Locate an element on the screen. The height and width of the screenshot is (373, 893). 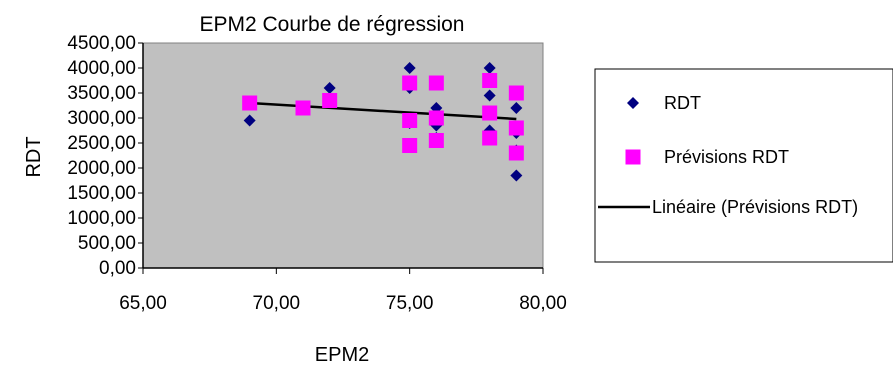
y-tick-label: 1000,00 is located at coordinates (101, 218).